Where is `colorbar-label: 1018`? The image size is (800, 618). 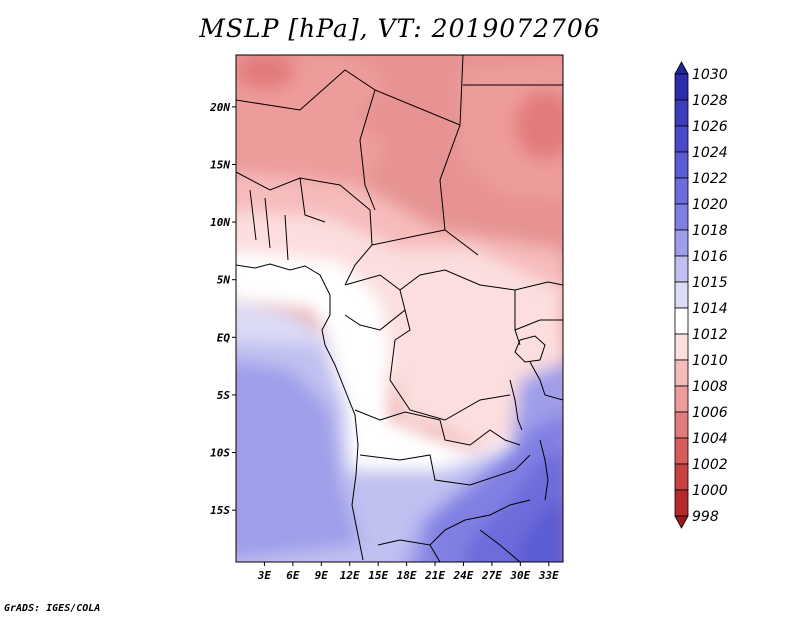
colorbar-label: 1018 is located at coordinates (710, 231).